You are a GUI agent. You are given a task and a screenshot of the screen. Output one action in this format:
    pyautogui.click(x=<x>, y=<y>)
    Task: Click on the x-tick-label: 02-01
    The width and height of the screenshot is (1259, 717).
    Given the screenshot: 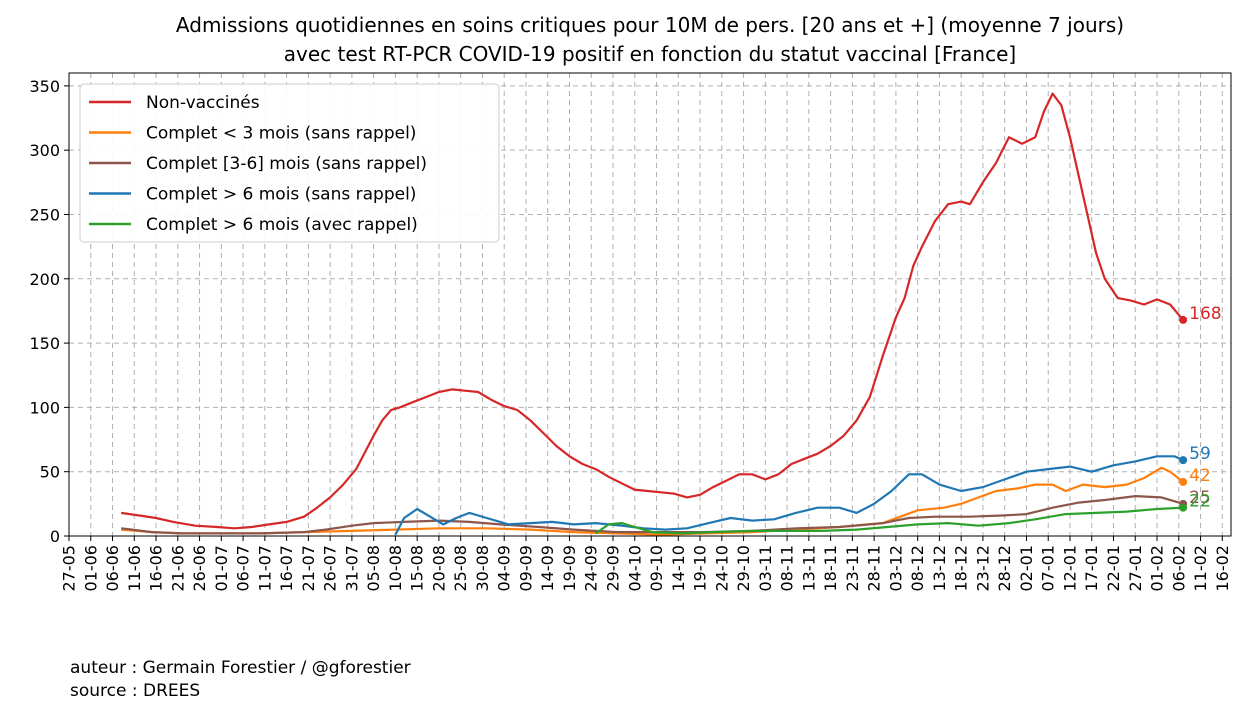 What is the action you would take?
    pyautogui.click(x=1026, y=568)
    